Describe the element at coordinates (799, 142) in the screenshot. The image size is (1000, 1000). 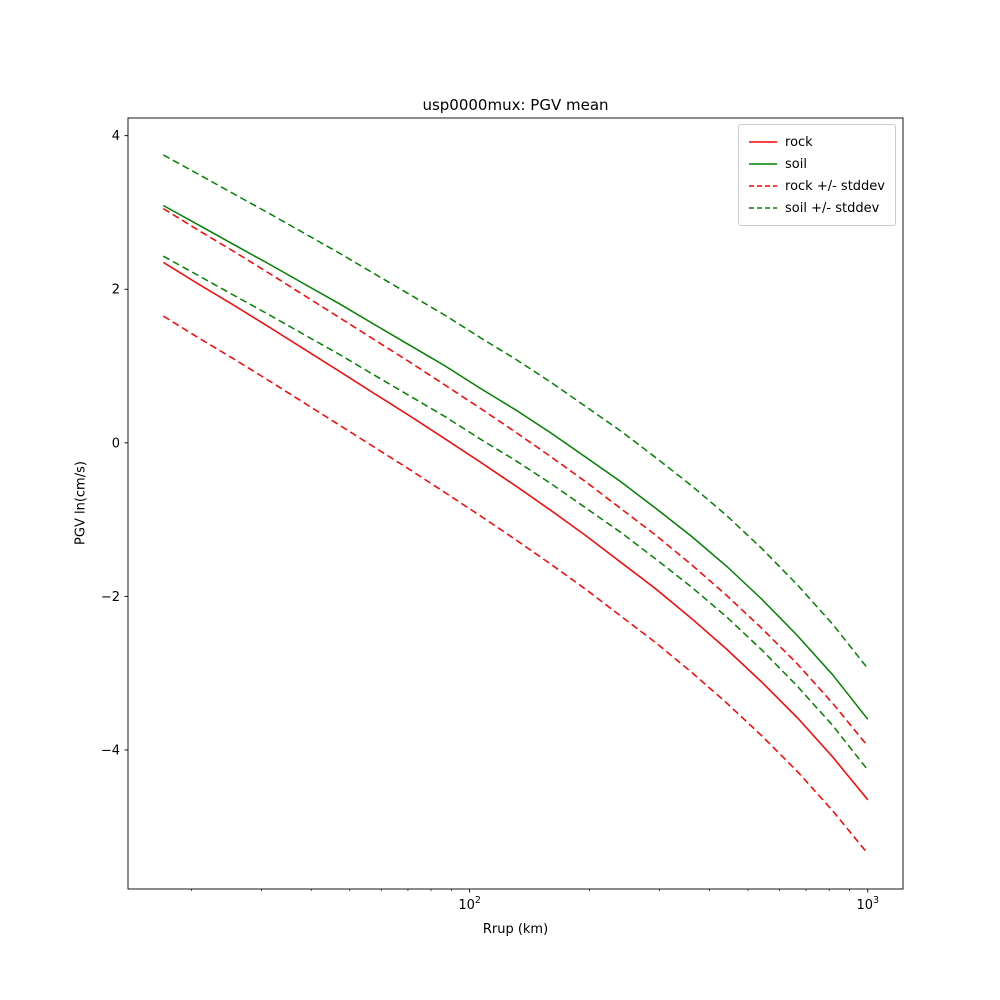
I see `legend-label: rock` at that location.